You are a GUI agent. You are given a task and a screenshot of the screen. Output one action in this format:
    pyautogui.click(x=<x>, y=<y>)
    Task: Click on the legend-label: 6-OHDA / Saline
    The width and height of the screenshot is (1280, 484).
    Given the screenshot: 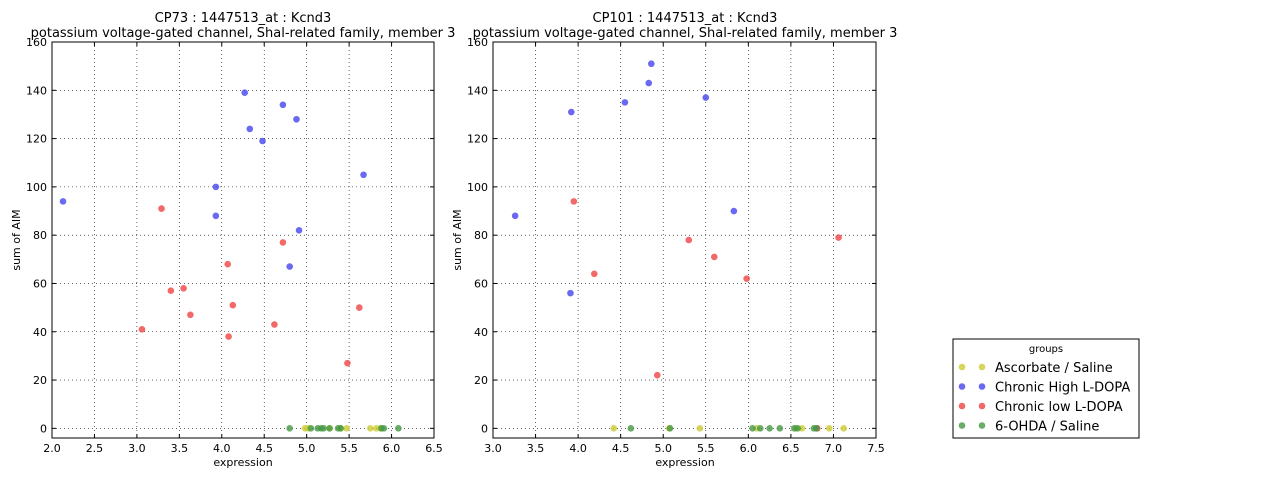 What is the action you would take?
    pyautogui.click(x=1047, y=427)
    